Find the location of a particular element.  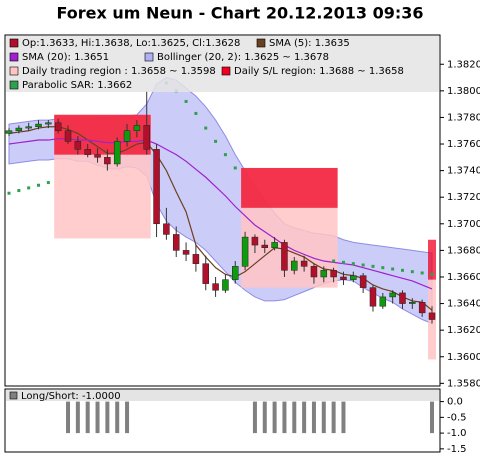

legend-label: Daily trading region : 1.3658 ~ 1.3598 is located at coordinates (119, 71).